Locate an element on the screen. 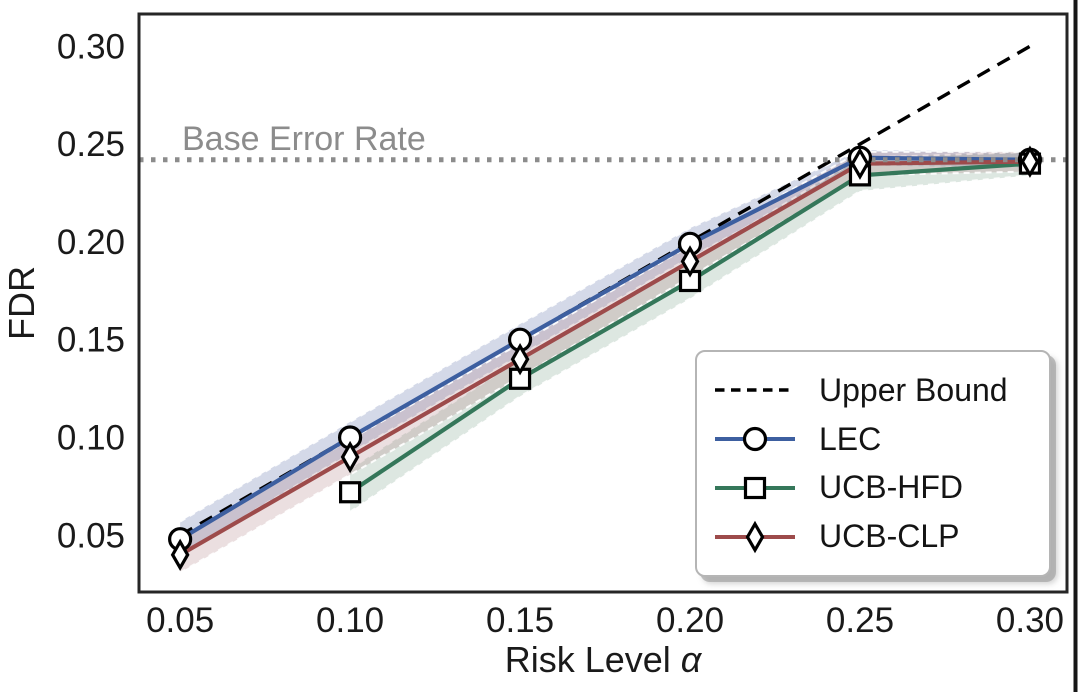 Image resolution: width=1083 pixels, height=692 pixels. y-tick-label: 0.10 is located at coordinates (91, 437).